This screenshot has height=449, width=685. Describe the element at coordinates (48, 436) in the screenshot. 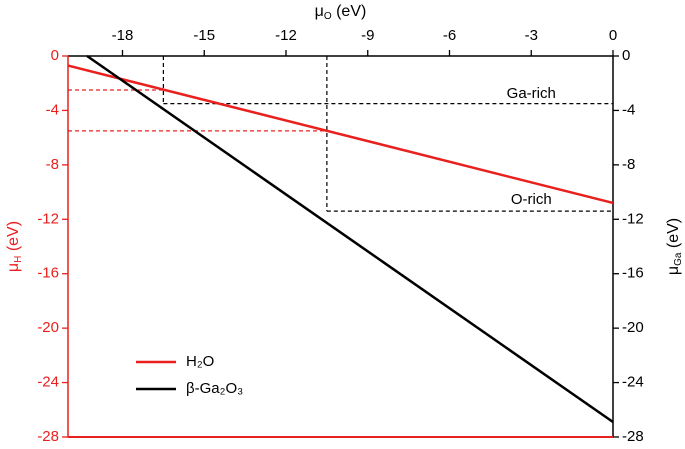

I see `y-tick-label: -28` at that location.